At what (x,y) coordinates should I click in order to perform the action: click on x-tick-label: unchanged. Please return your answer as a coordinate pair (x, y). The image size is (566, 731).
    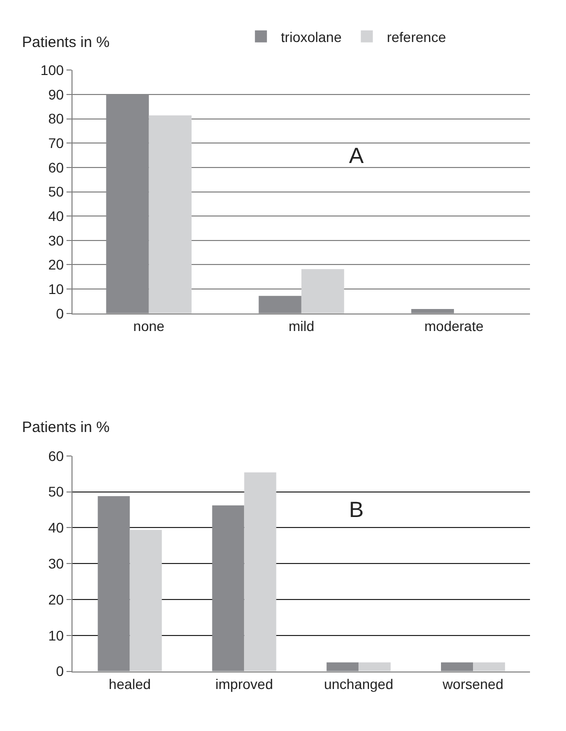
    Looking at the image, I should click on (359, 684).